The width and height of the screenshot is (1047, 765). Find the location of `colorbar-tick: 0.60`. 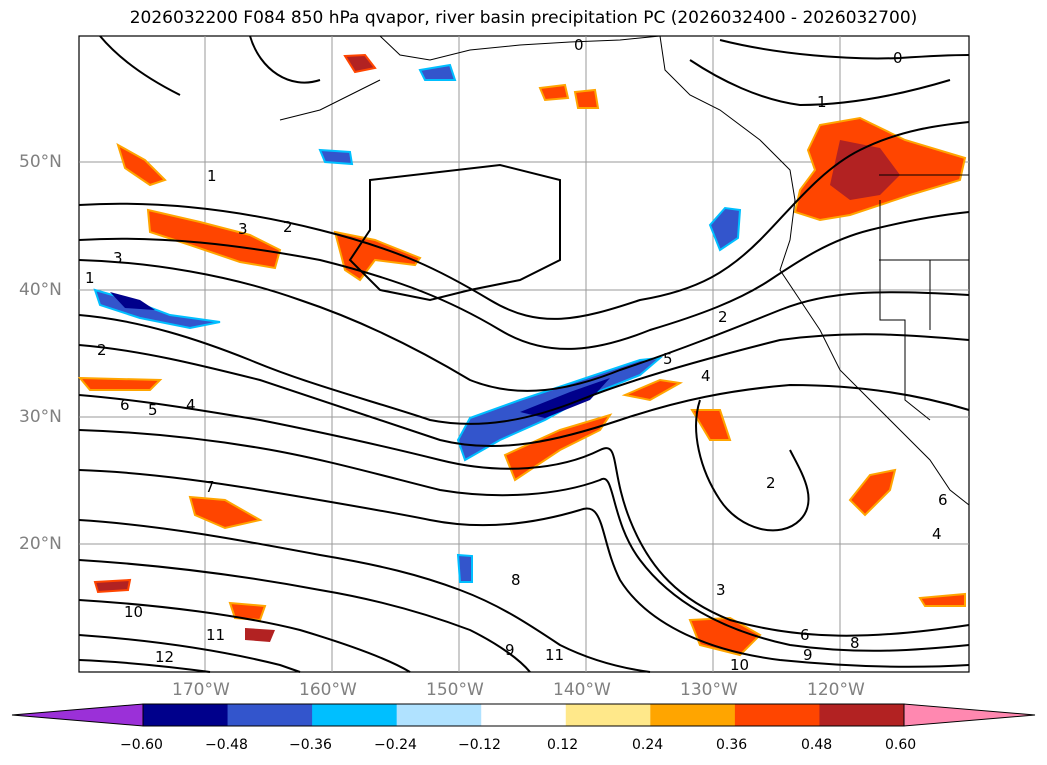

colorbar-tick: 0.60 is located at coordinates (901, 745).